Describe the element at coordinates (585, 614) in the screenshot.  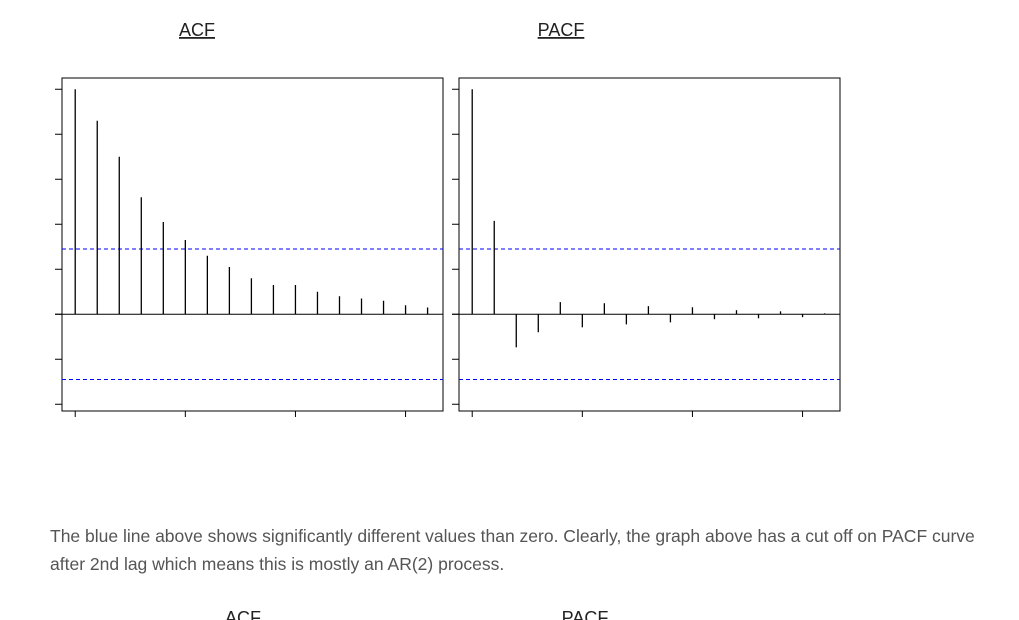
I see `next-chart-title: PACF` at that location.